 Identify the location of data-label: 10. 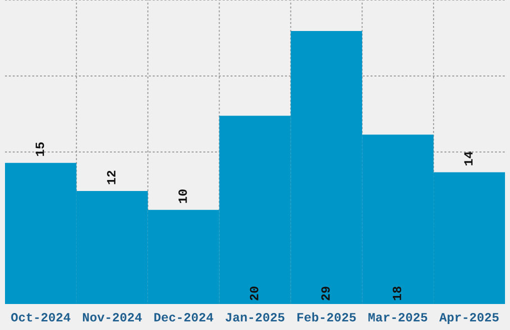
(182, 196).